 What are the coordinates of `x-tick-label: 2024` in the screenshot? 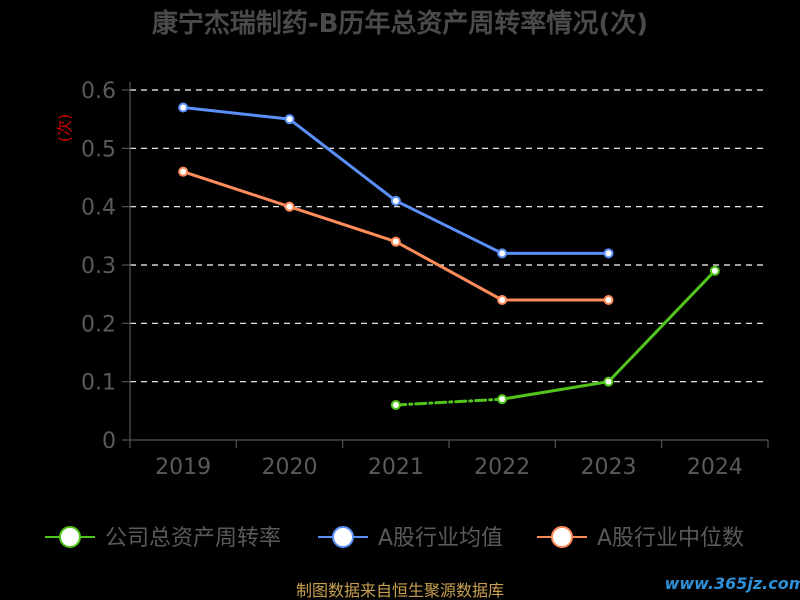 It's located at (715, 467).